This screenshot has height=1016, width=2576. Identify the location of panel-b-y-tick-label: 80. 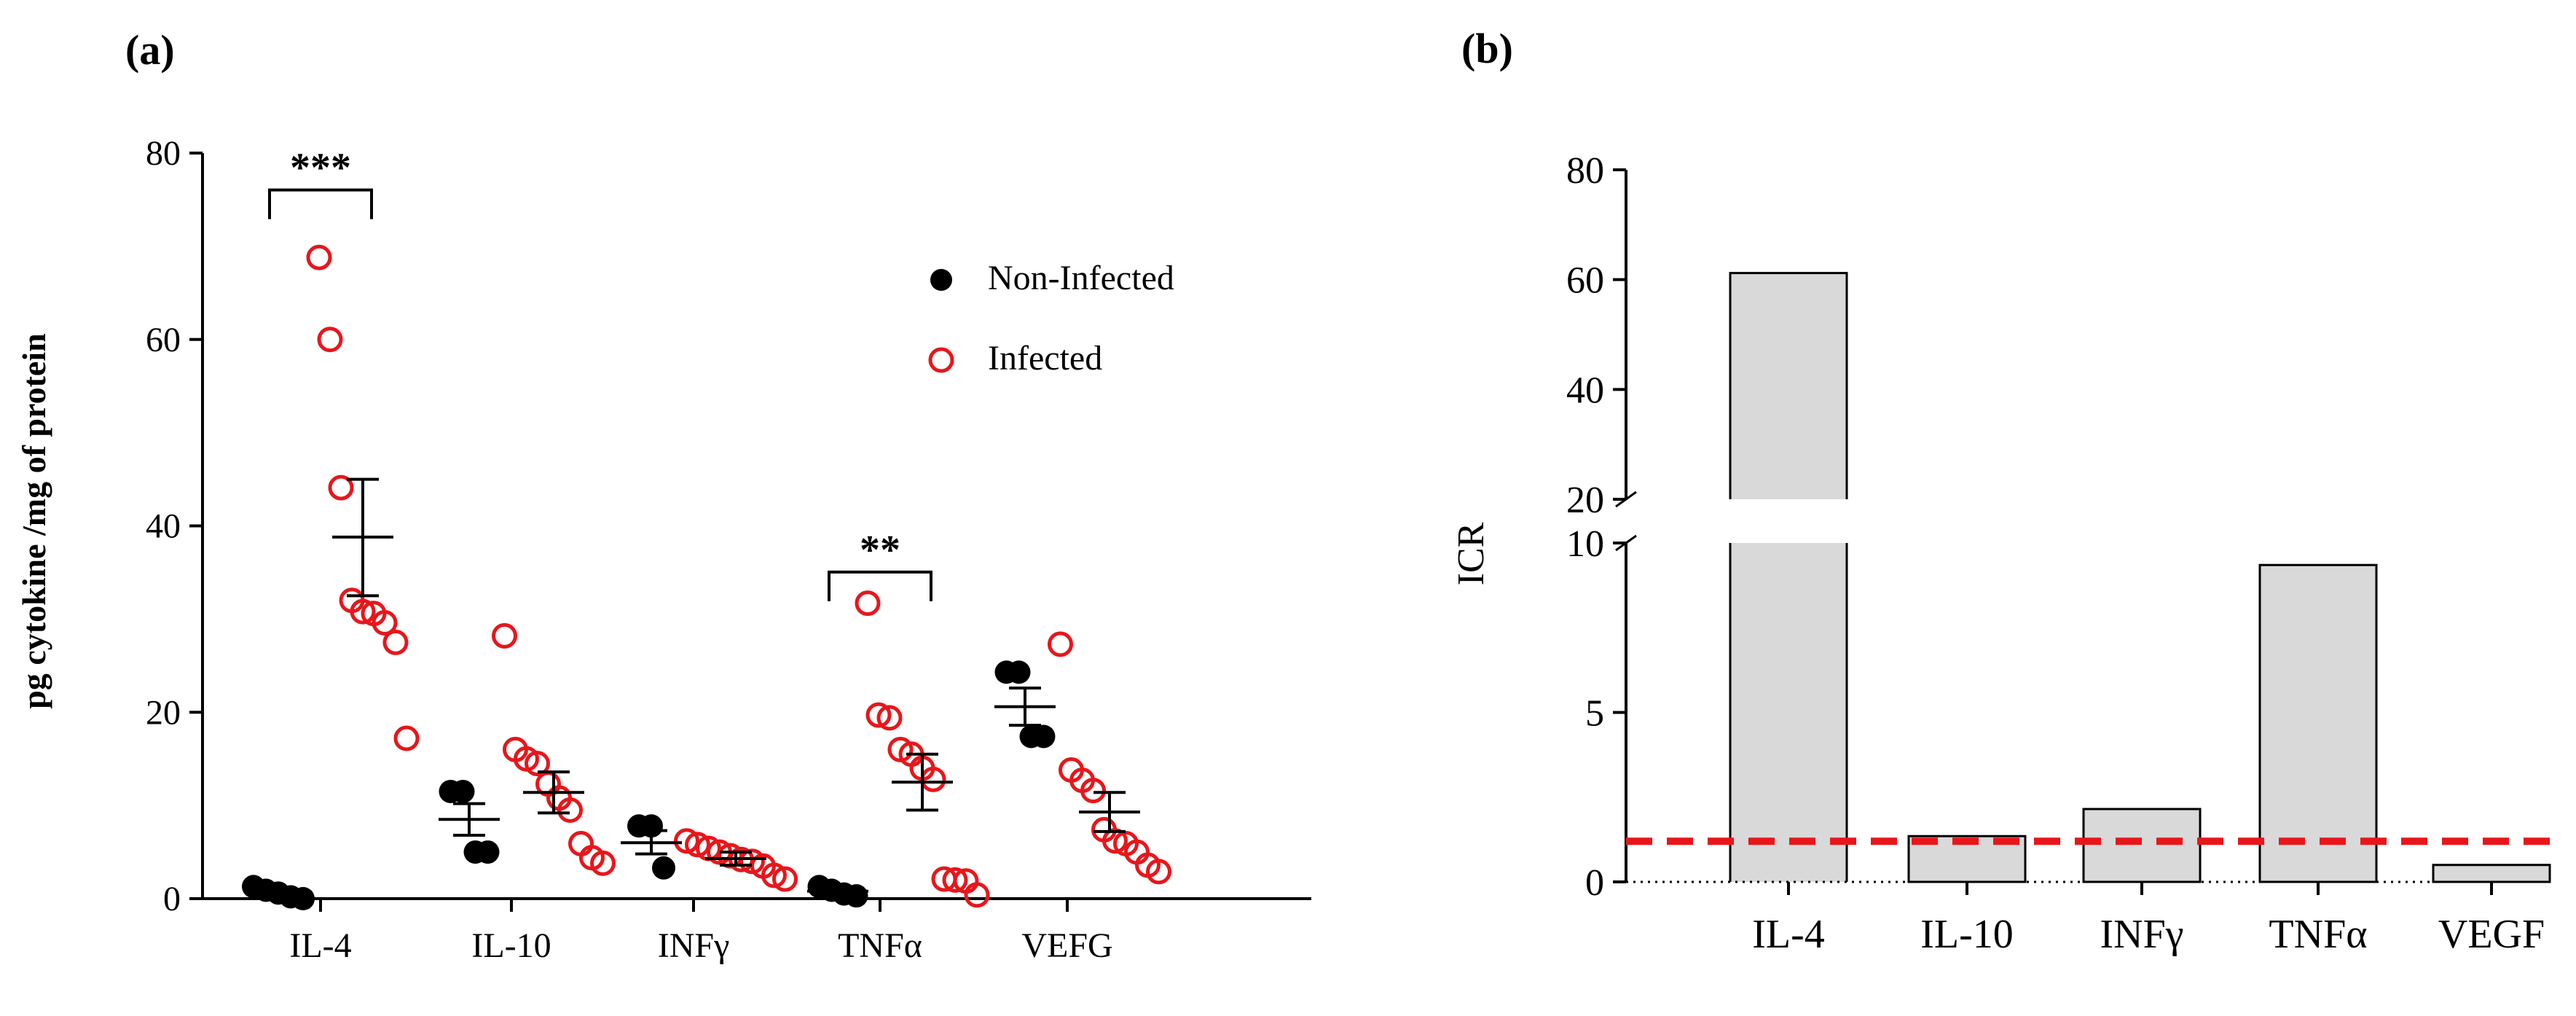
(1585, 171).